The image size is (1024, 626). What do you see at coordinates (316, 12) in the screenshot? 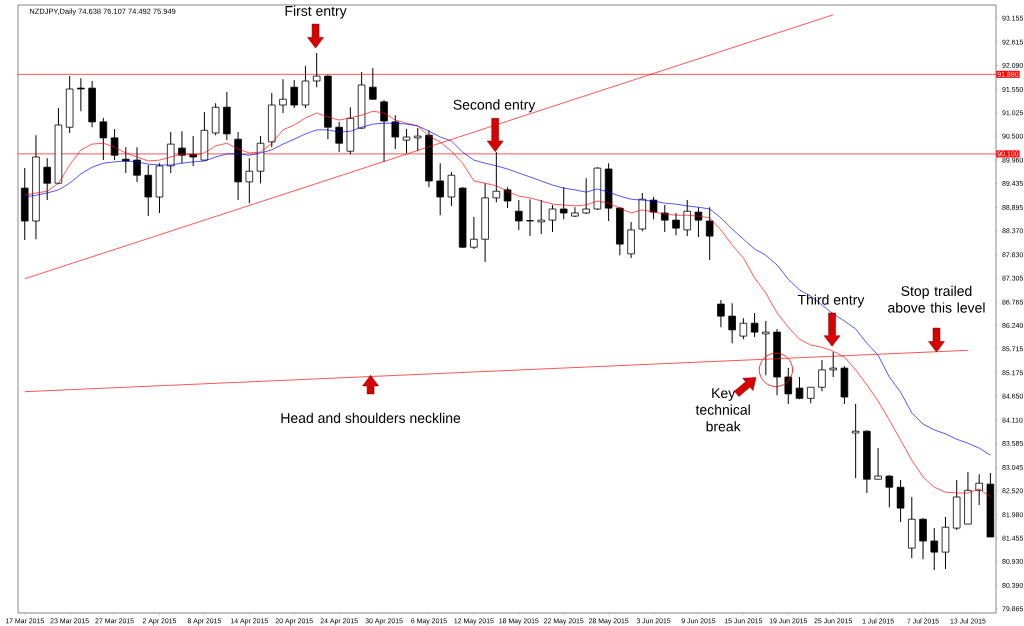
I see `annotation: First entry` at bounding box center [316, 12].